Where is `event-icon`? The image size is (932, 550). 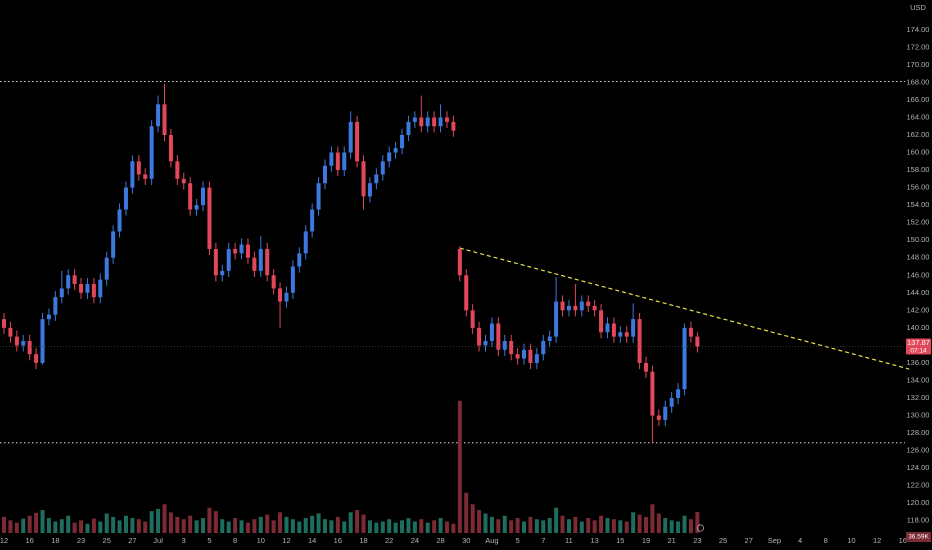 event-icon is located at coordinates (700, 528).